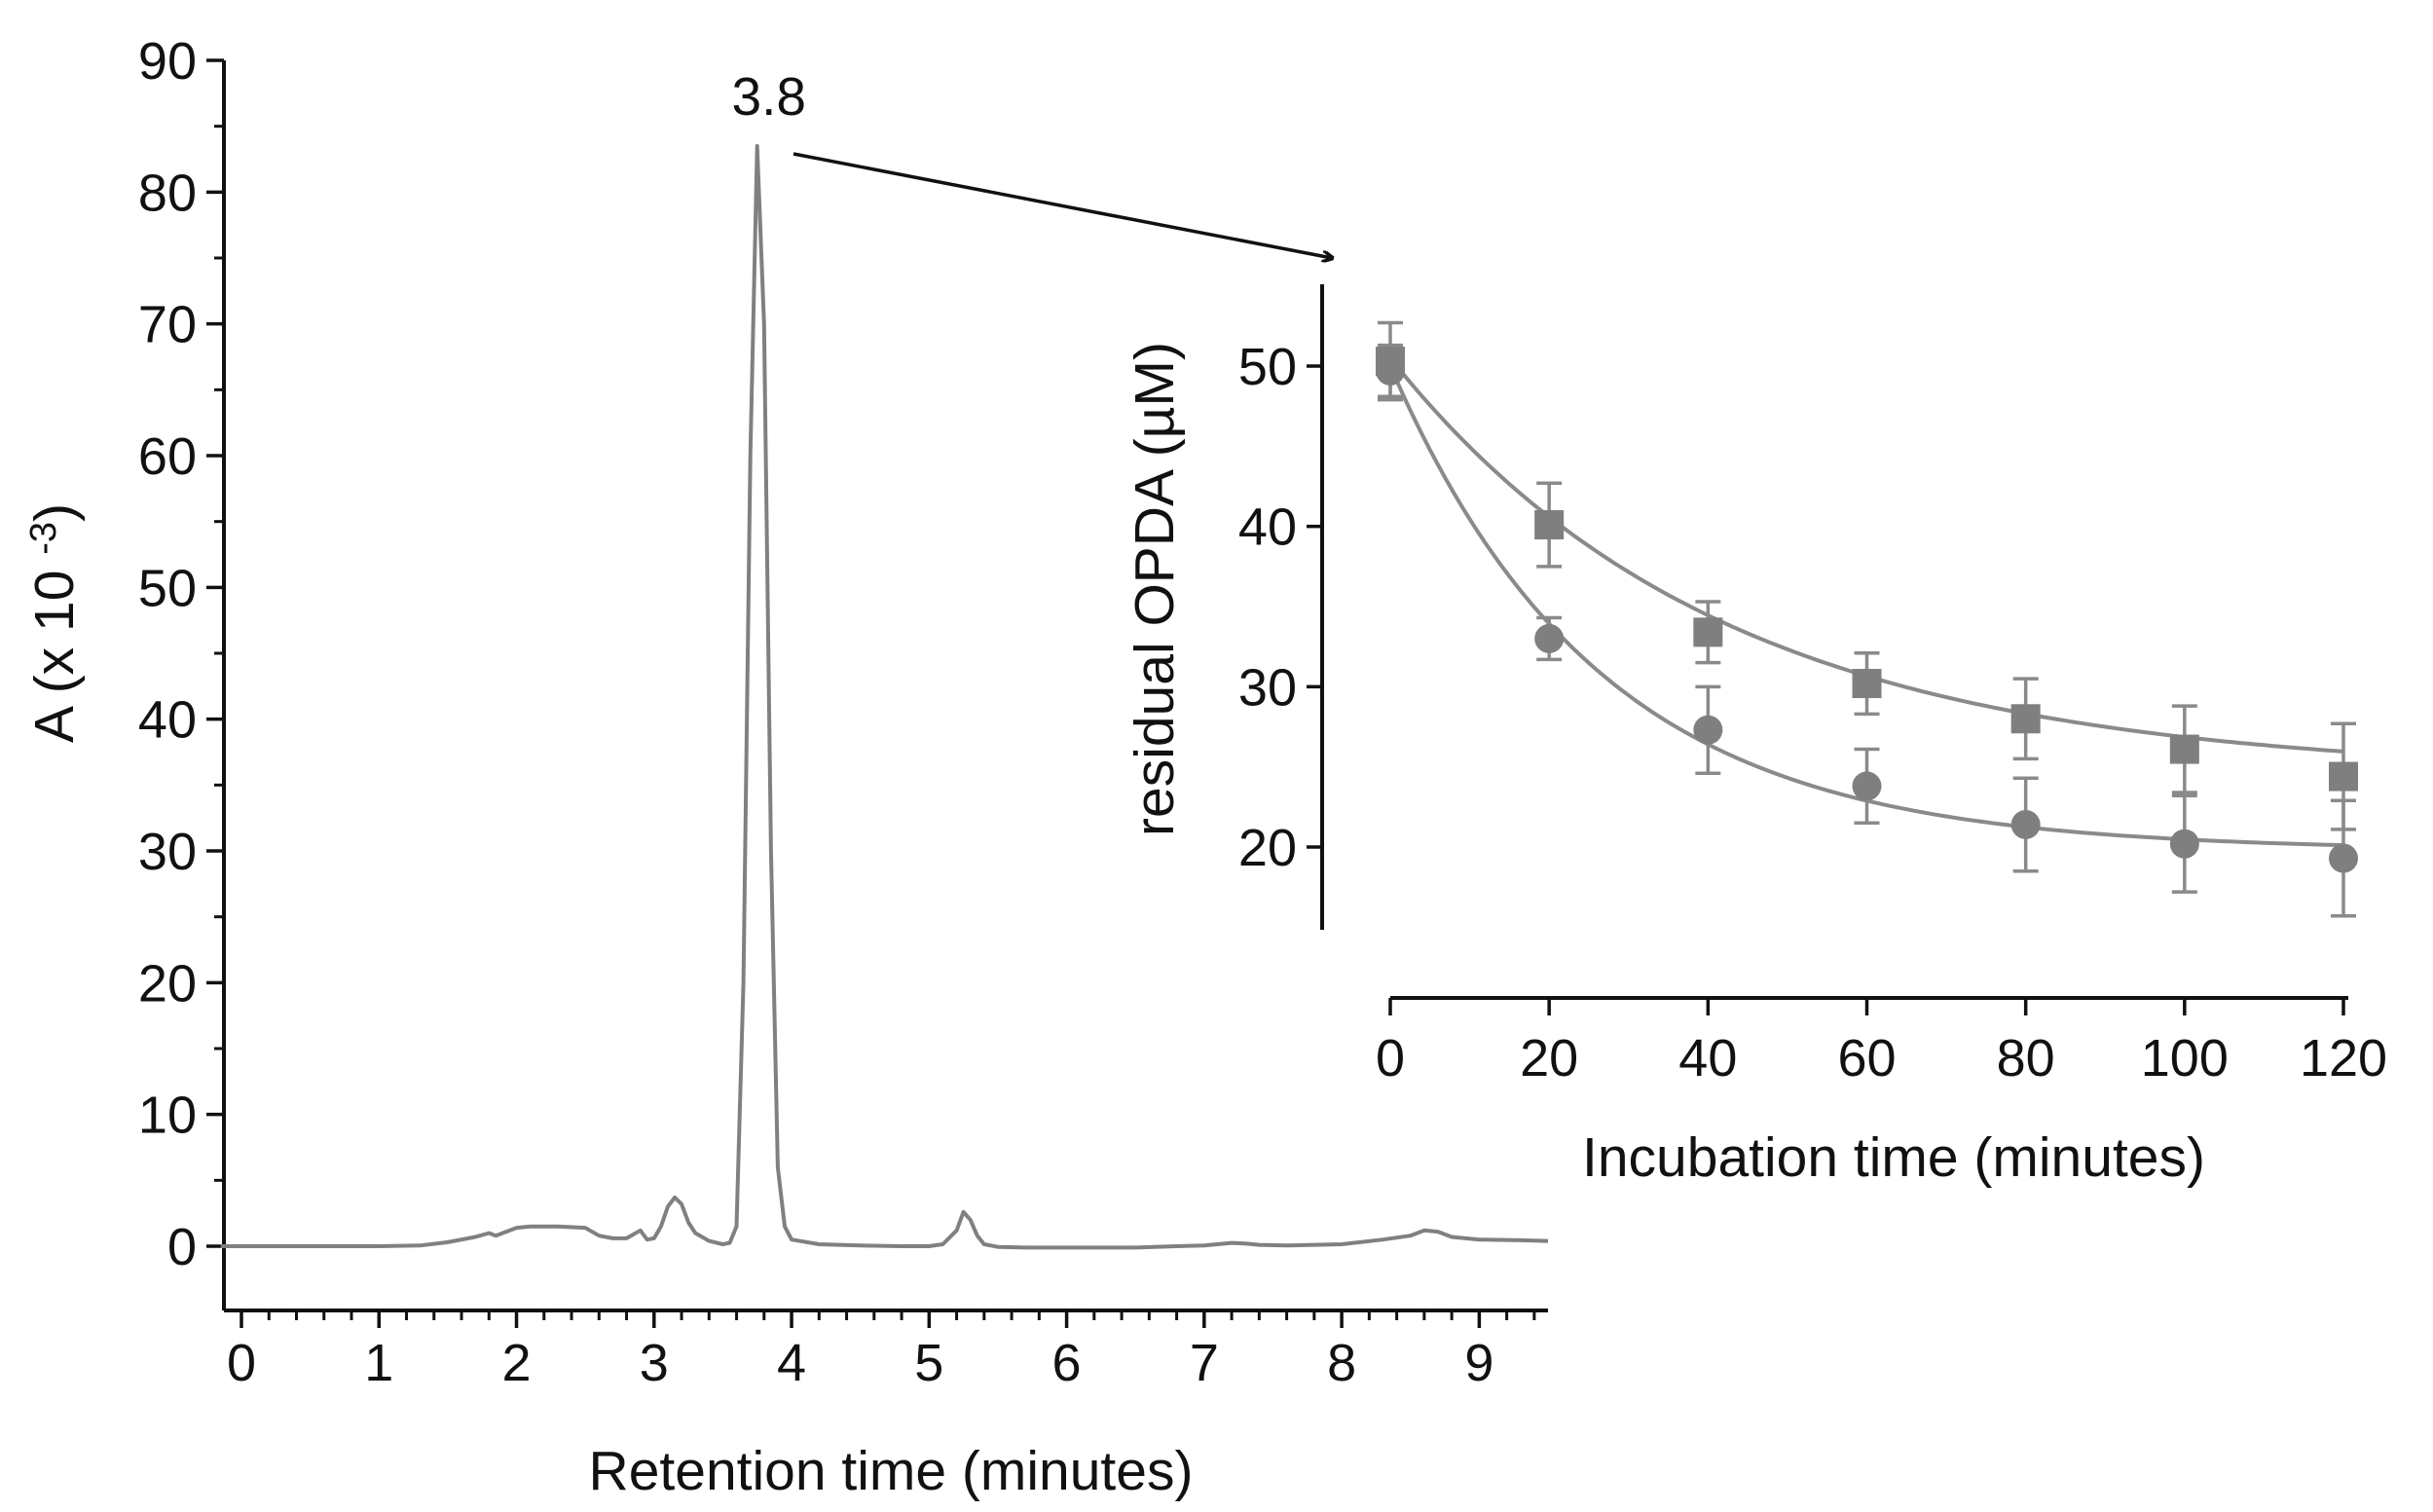 The width and height of the screenshot is (2433, 1512). What do you see at coordinates (2343, 1058) in the screenshot?
I see `inset-x-tick-label: 120` at bounding box center [2343, 1058].